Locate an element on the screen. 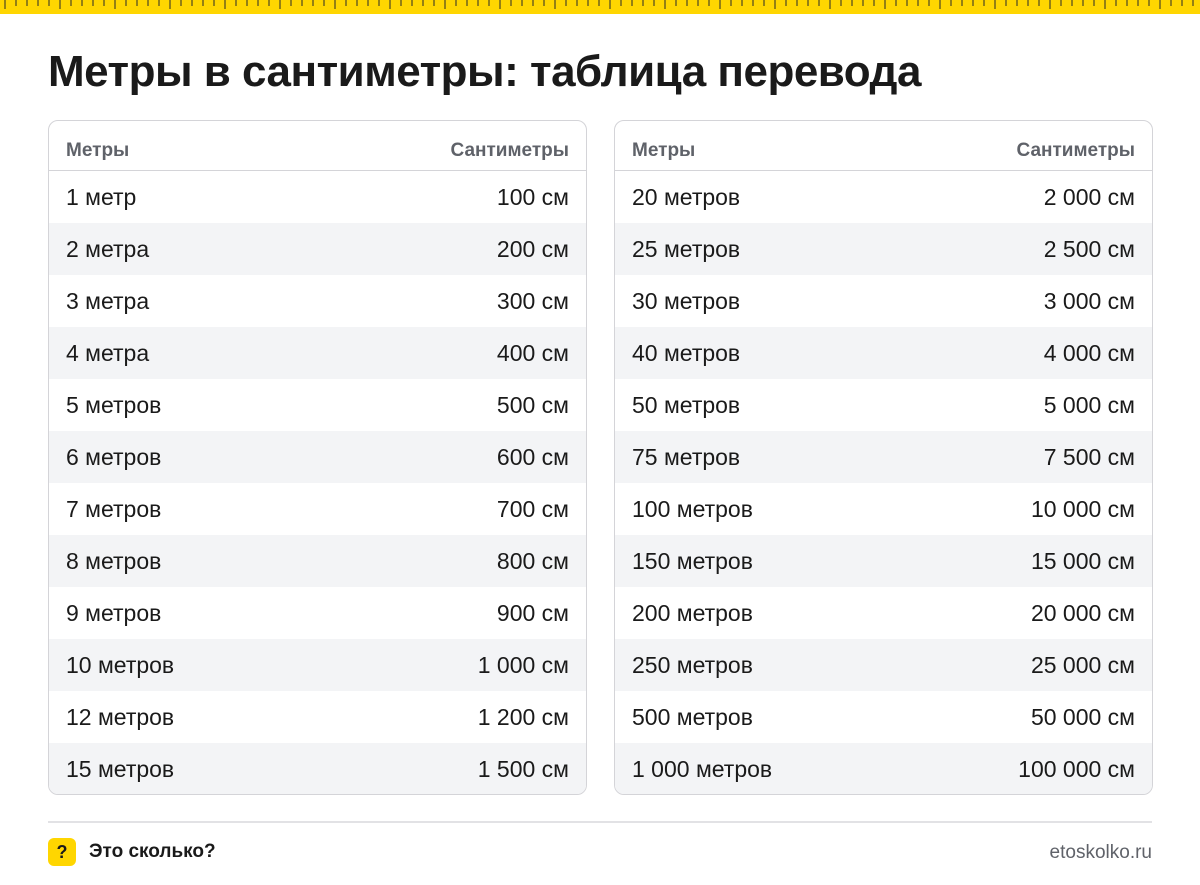 This screenshot has height=885, width=1200. page-title: Метры в сантиметры: таблица перевода is located at coordinates (484, 71).